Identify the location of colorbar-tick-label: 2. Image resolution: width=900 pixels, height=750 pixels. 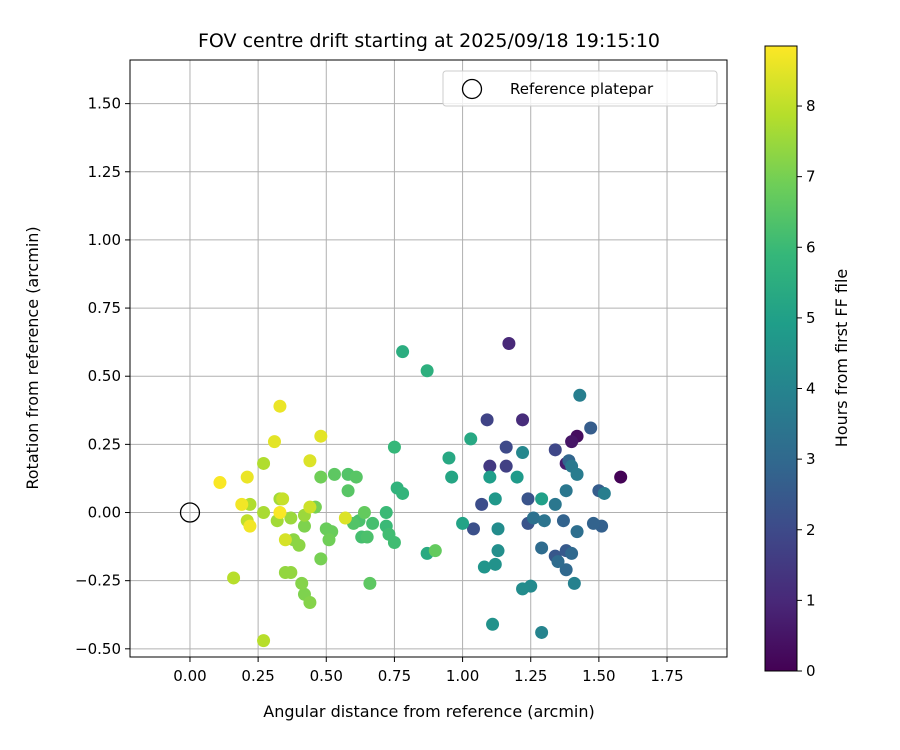
(811, 530).